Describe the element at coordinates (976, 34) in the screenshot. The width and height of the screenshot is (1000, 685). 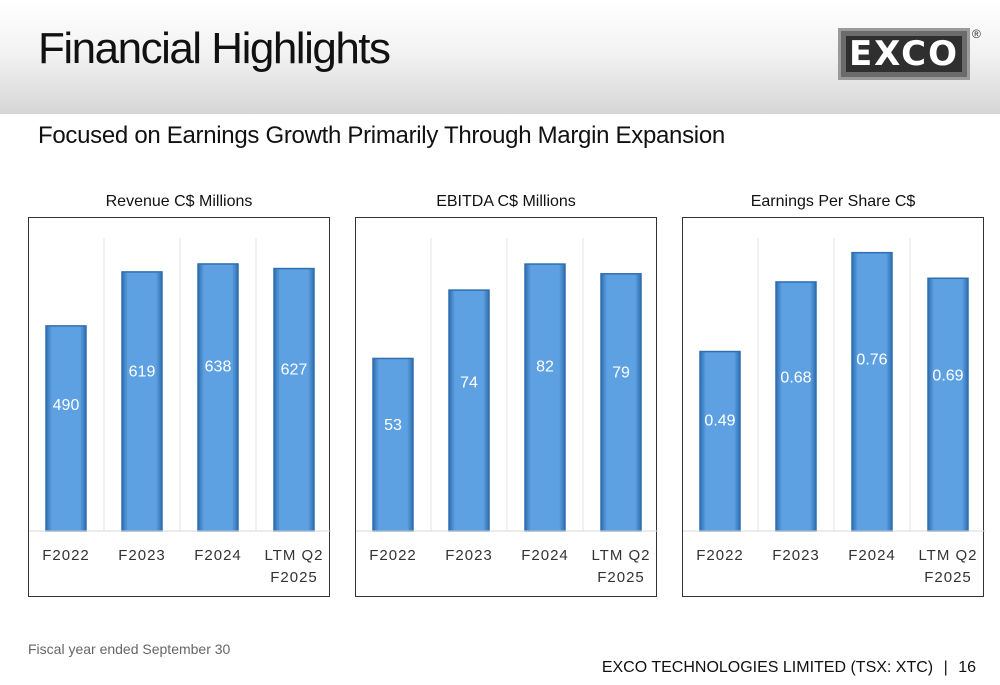
I see `registered-mark: ®` at that location.